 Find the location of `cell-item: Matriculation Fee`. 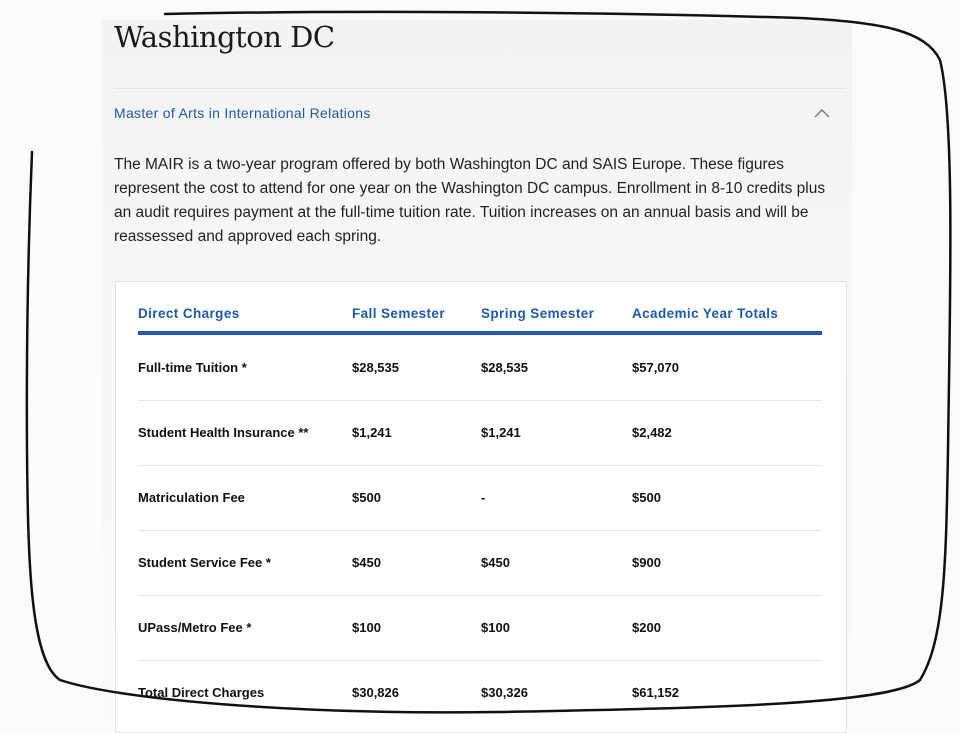

cell-item: Matriculation Fee is located at coordinates (191, 497).